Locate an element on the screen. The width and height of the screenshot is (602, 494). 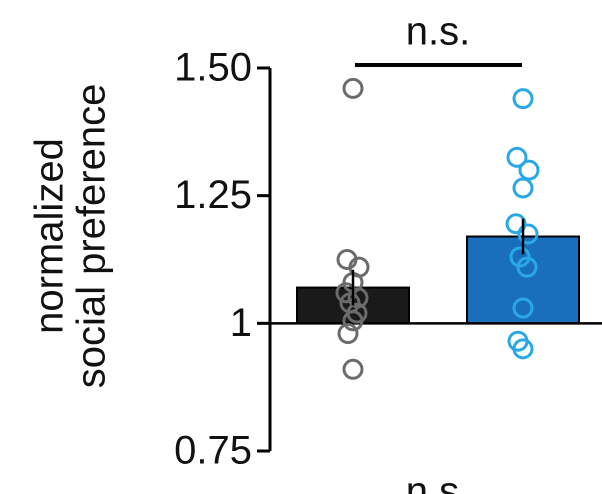
y-axis-title: normalized social preference is located at coordinates (71, 236).